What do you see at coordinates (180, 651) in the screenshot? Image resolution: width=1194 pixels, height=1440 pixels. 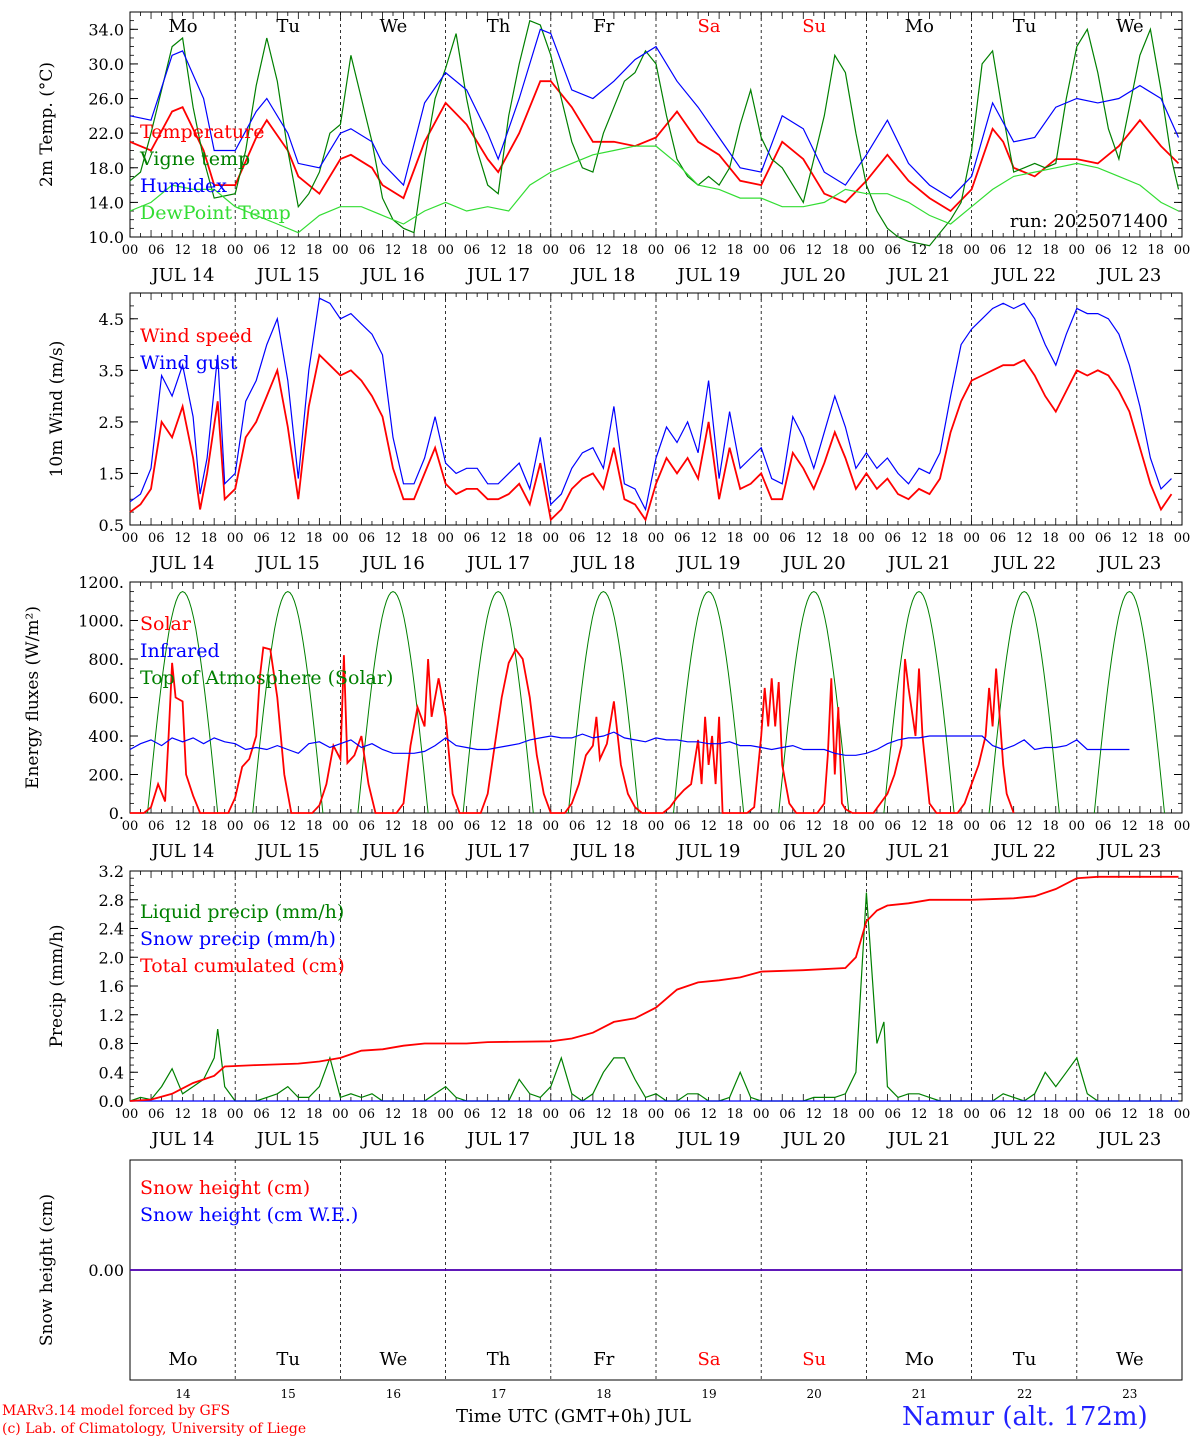 I see `legend-entry: Infrared` at bounding box center [180, 651].